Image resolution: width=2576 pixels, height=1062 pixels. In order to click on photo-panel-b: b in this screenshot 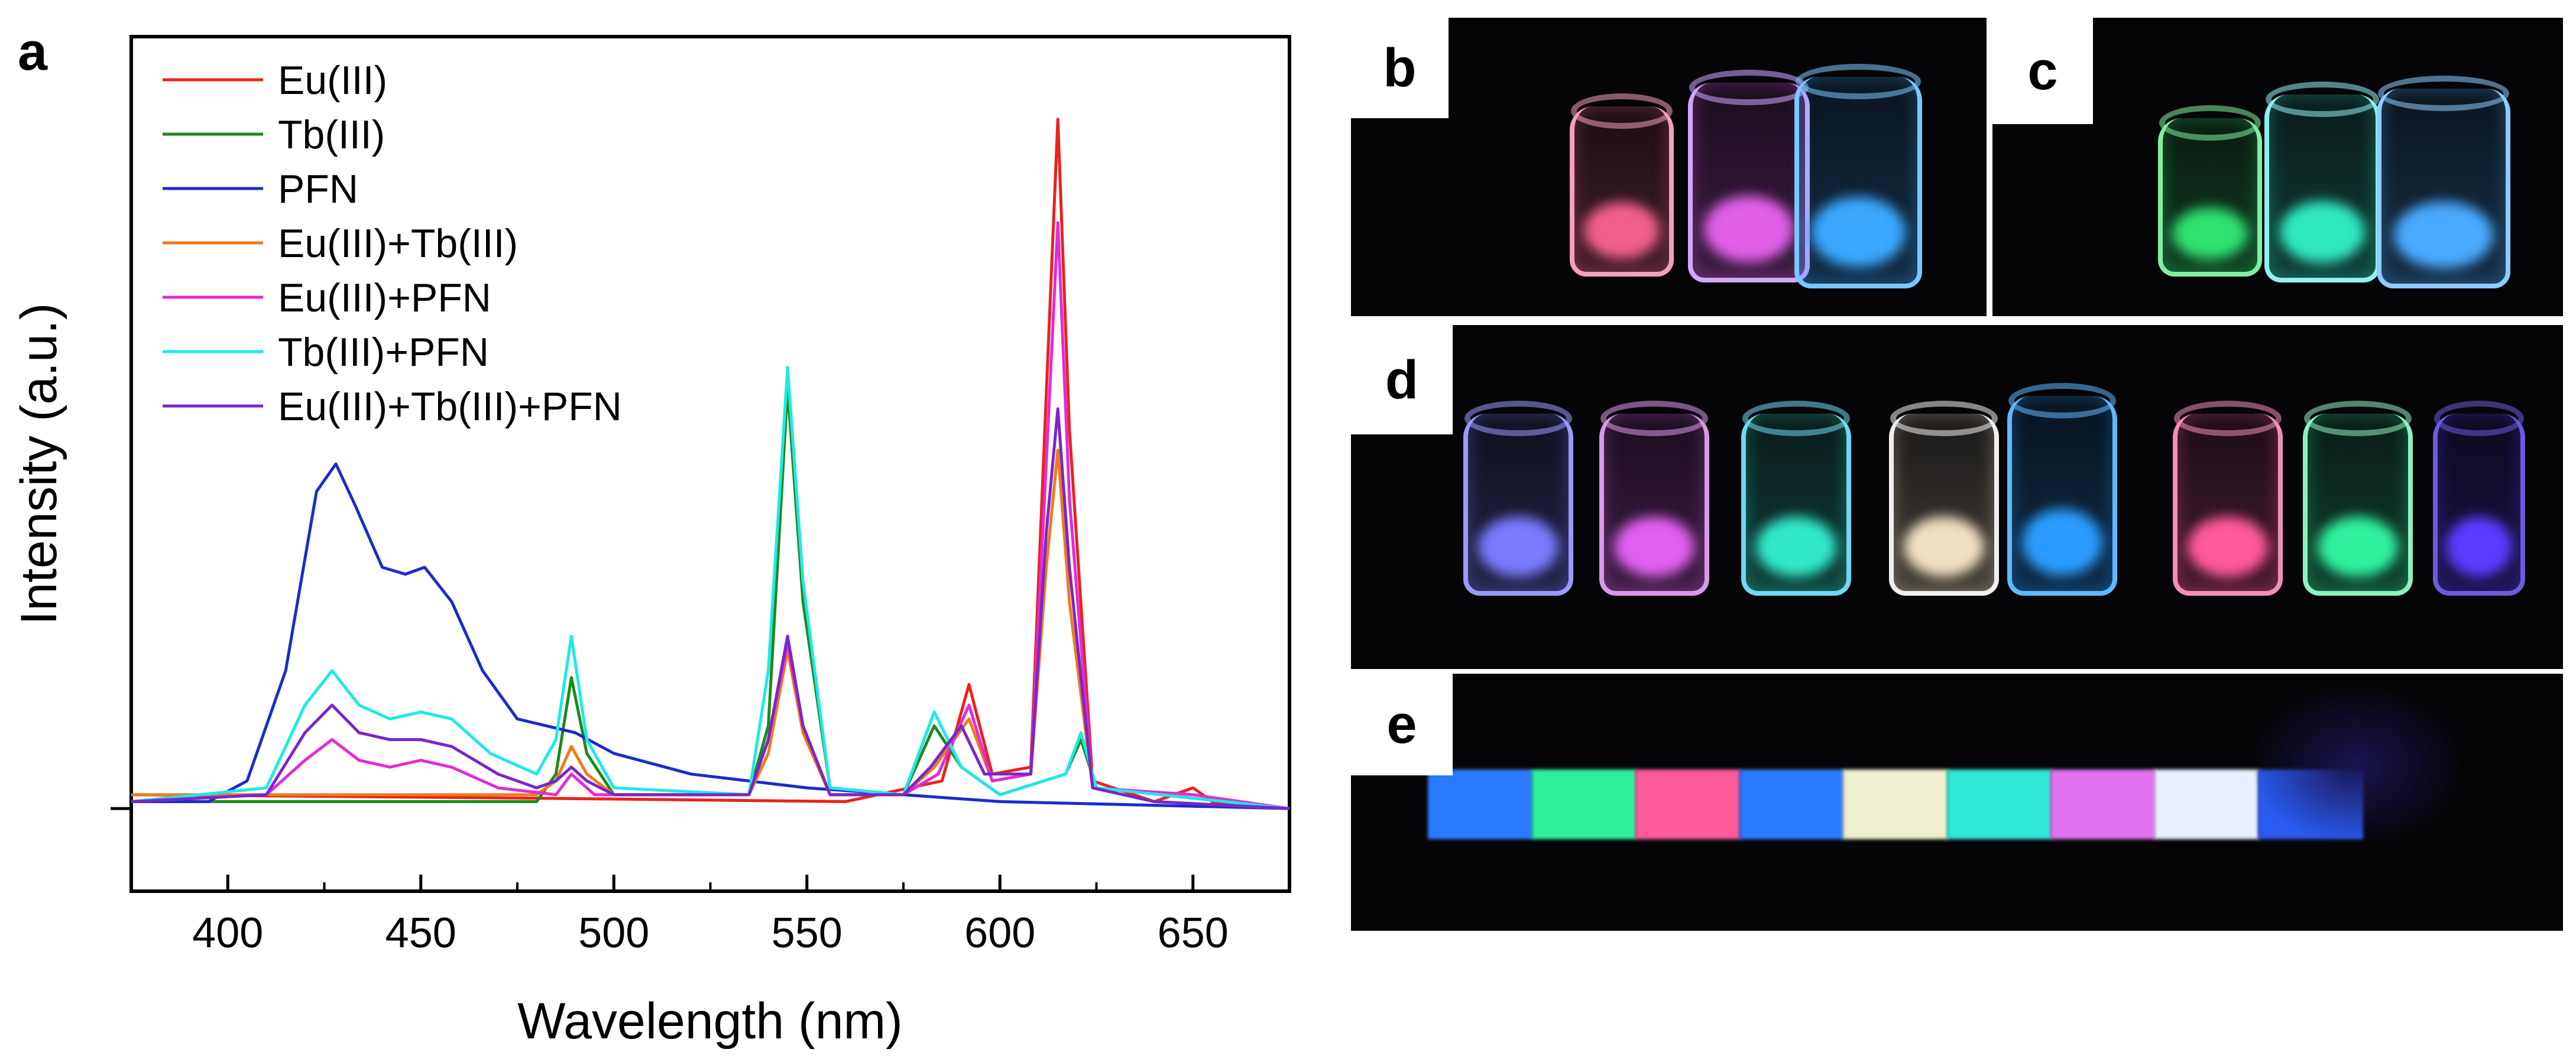, I will do `click(1669, 167)`.